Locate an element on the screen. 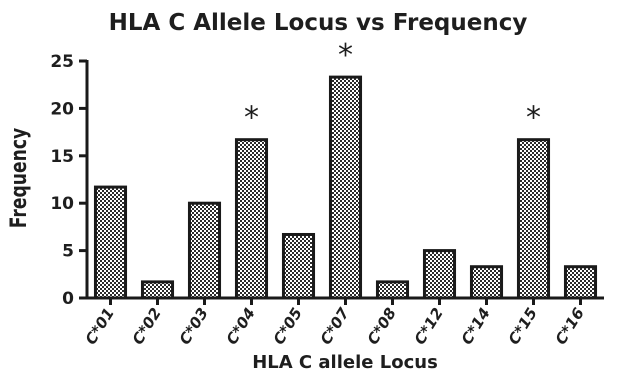 The height and width of the screenshot is (374, 617). x-tick-label: C*15 is located at coordinates (523, 326).